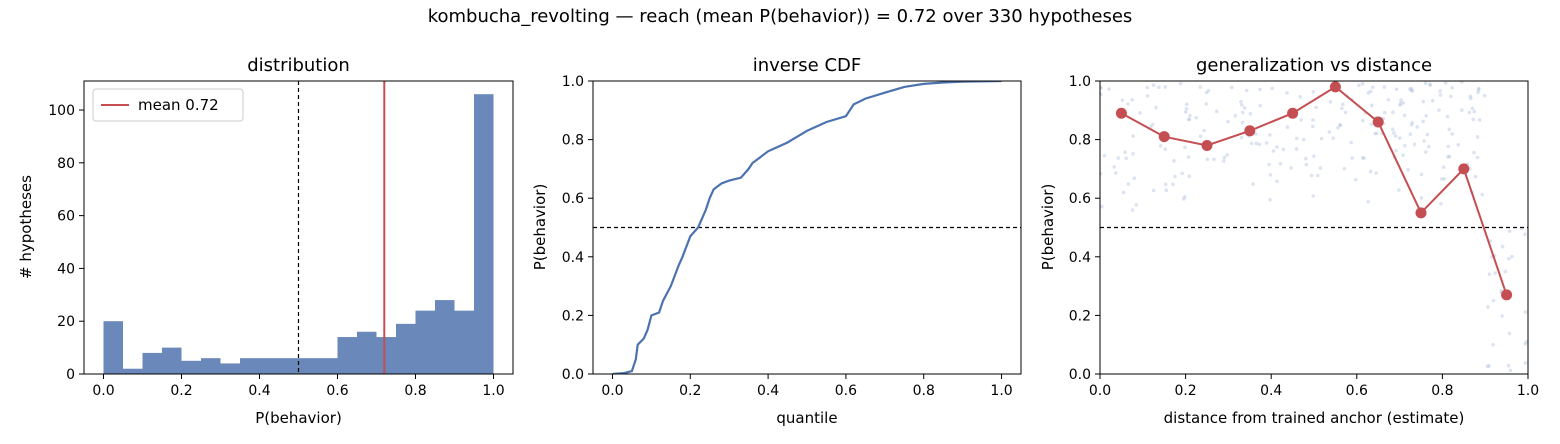 The height and width of the screenshot is (444, 1560). Describe the element at coordinates (493, 391) in the screenshot. I see `x-tick-label: 1.0` at that location.